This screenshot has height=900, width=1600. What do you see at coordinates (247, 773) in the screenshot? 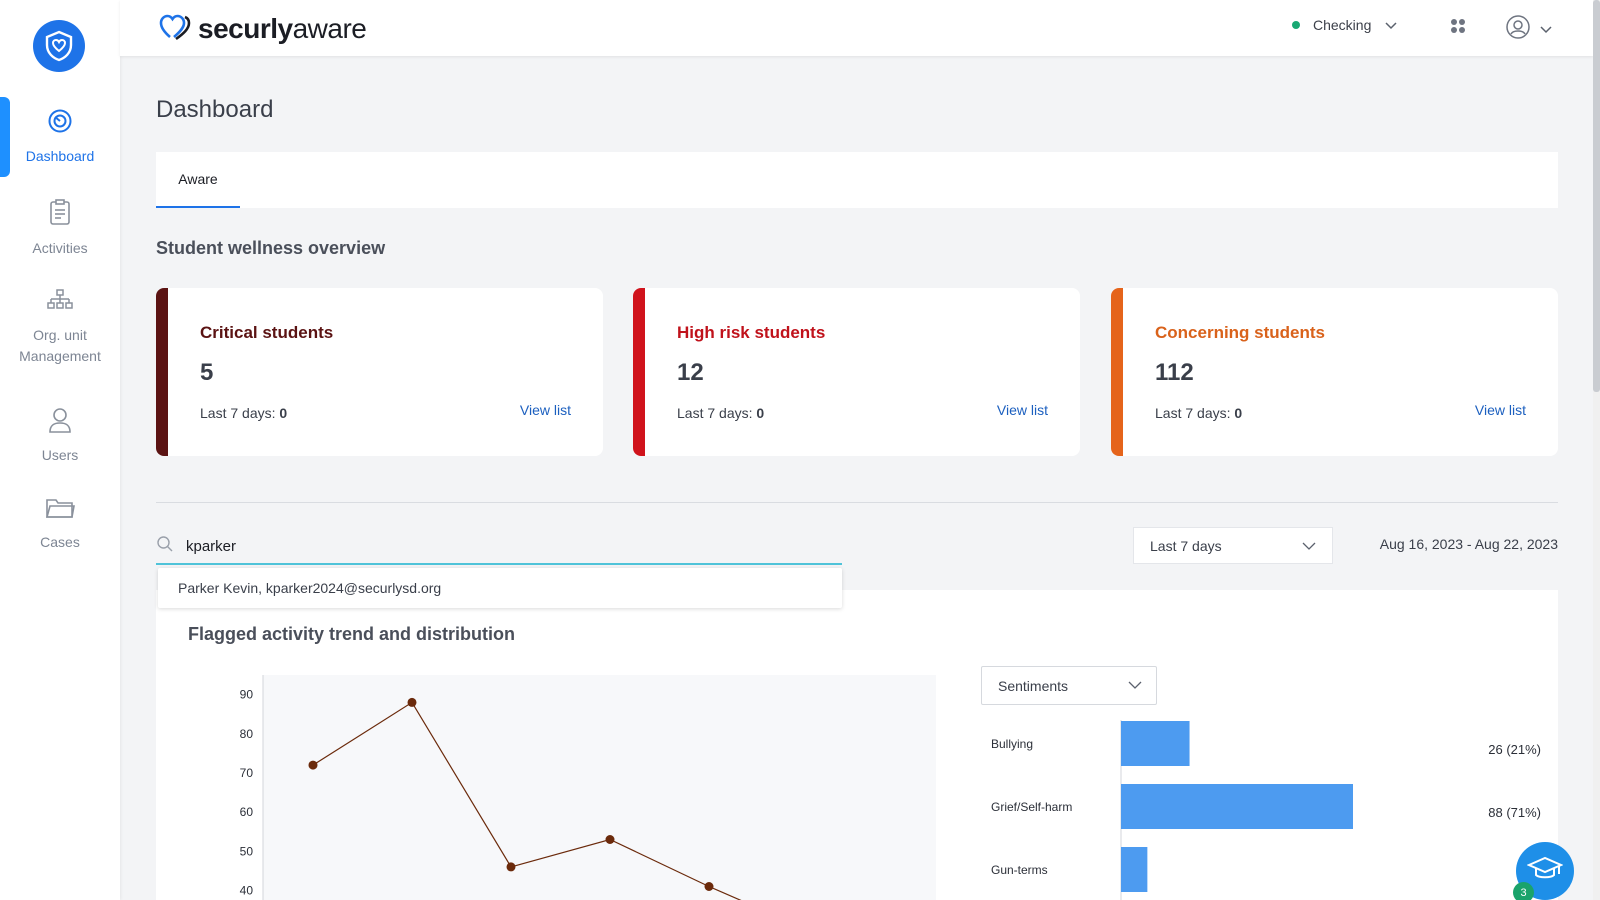
I see `y-tick-label: 70` at bounding box center [247, 773].